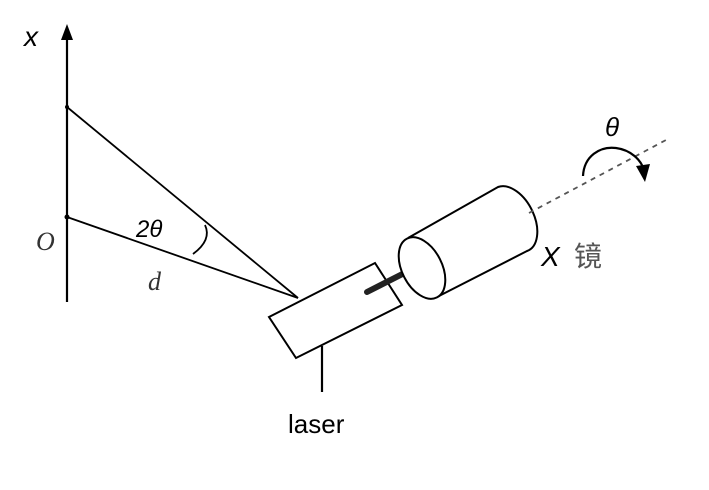  What do you see at coordinates (468, 242) in the screenshot?
I see `mirror-cylinder` at bounding box center [468, 242].